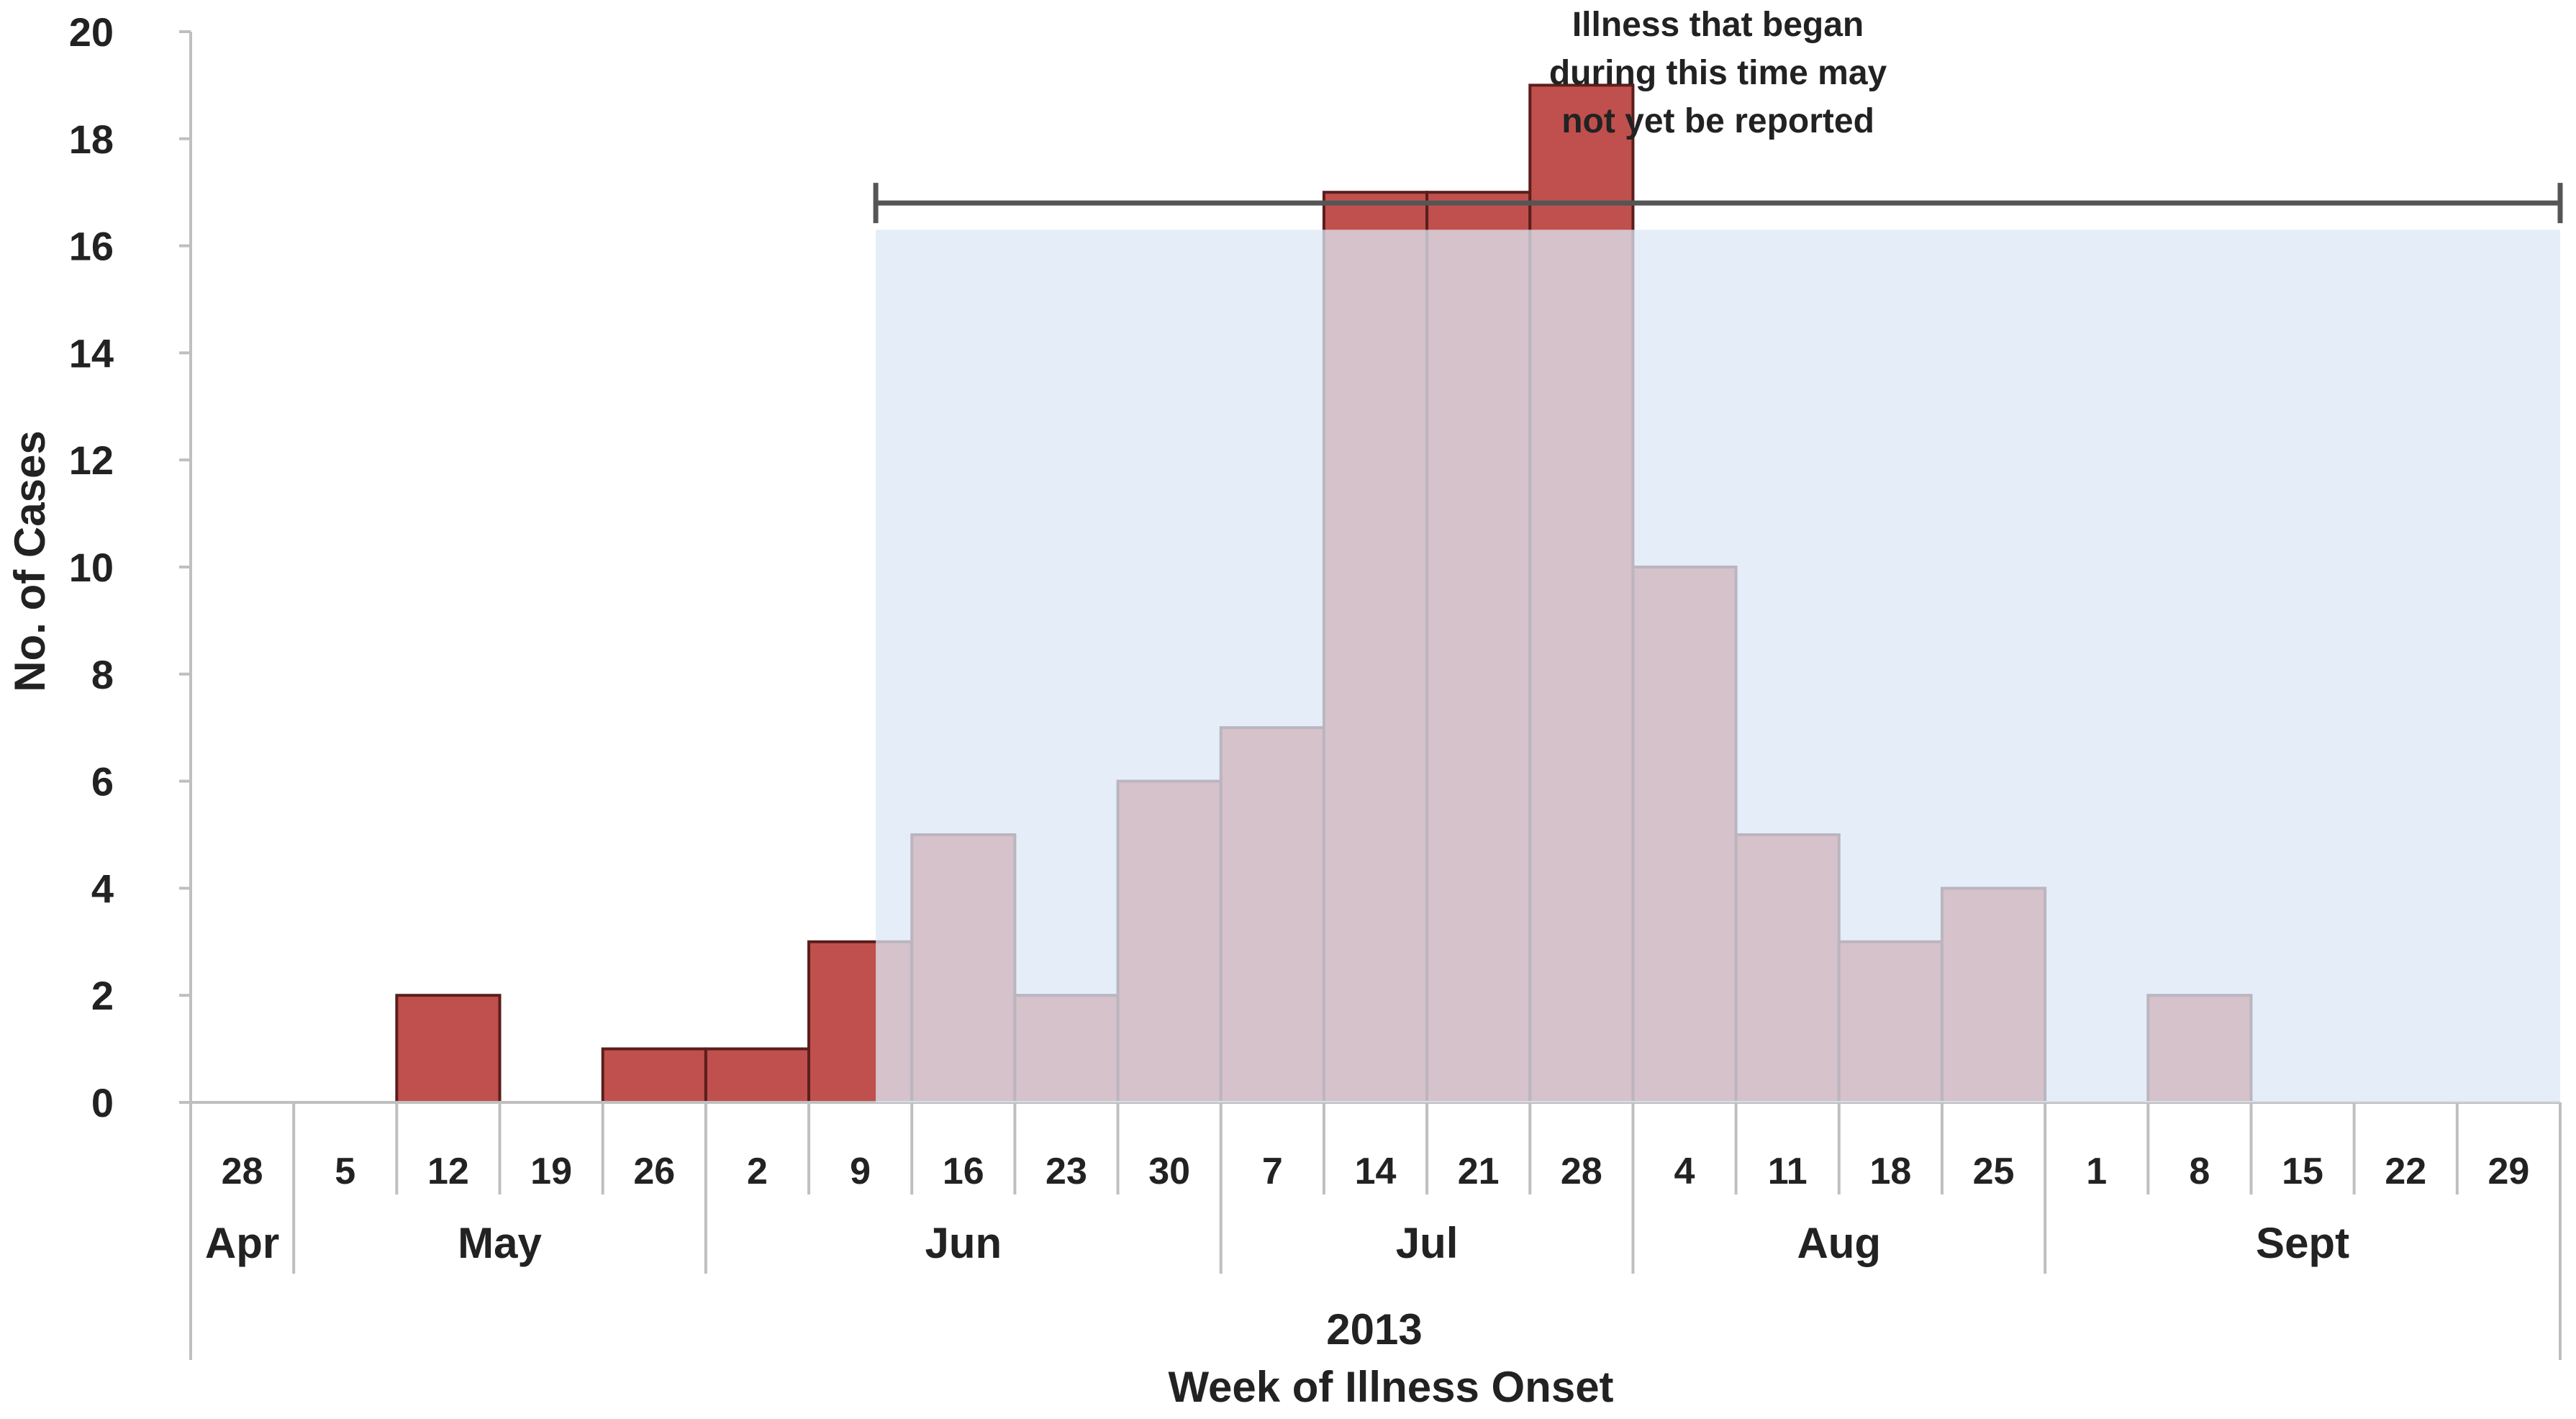  I want to click on week-tick-label: 15, so click(2302, 1171).